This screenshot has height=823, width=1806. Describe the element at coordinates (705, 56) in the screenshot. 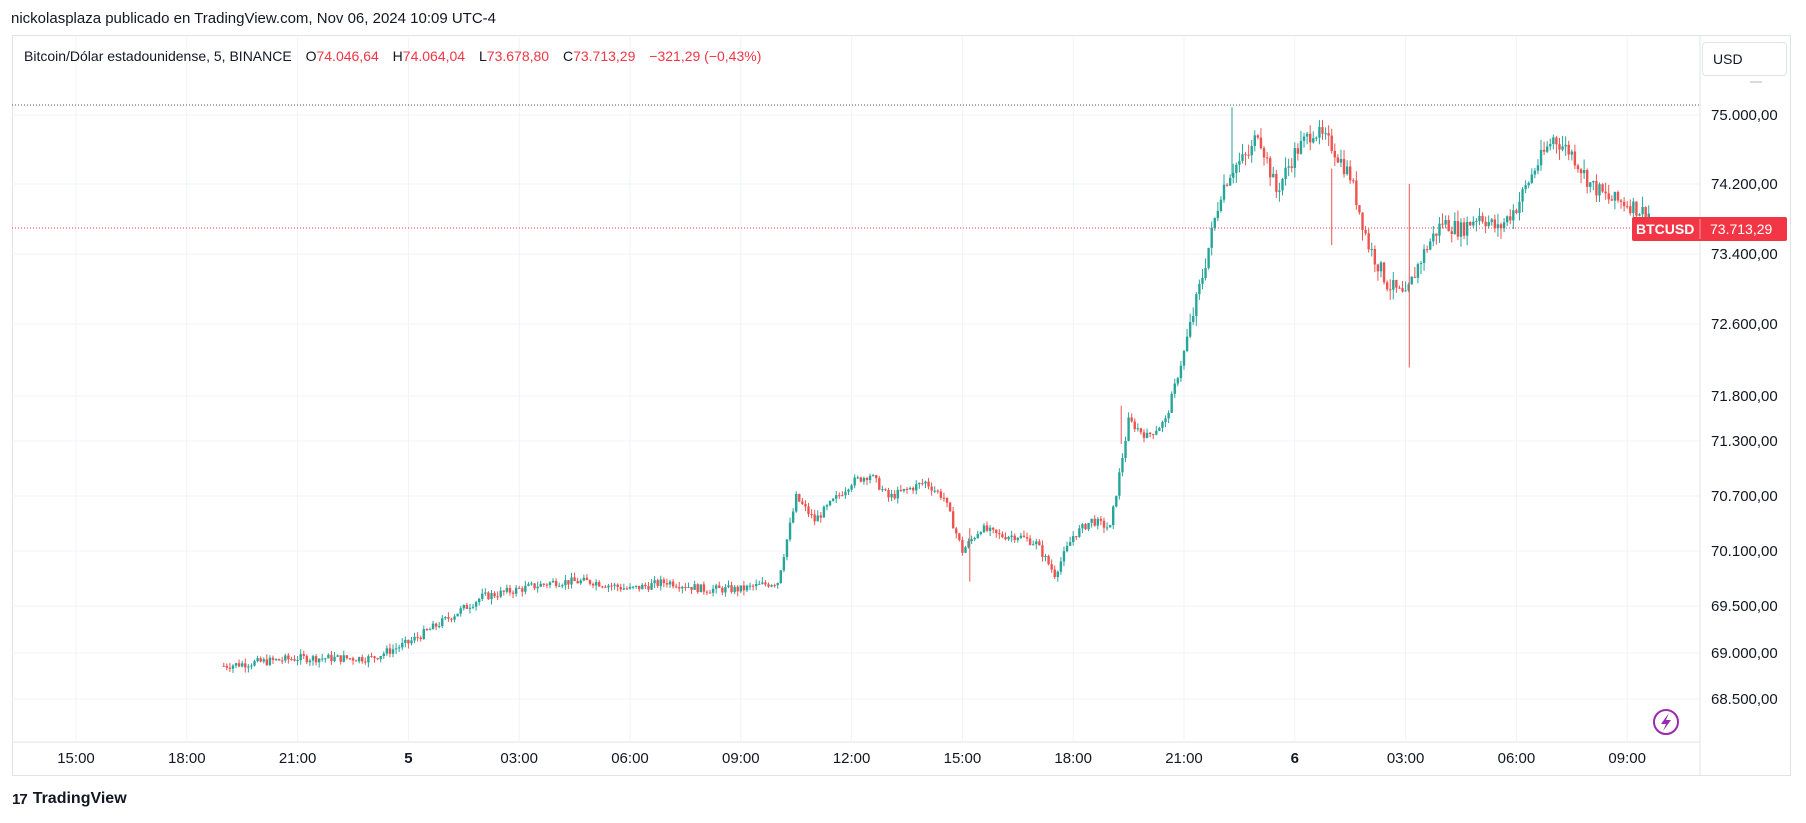

I see `change-value: −321,29 (−0,43%)` at that location.